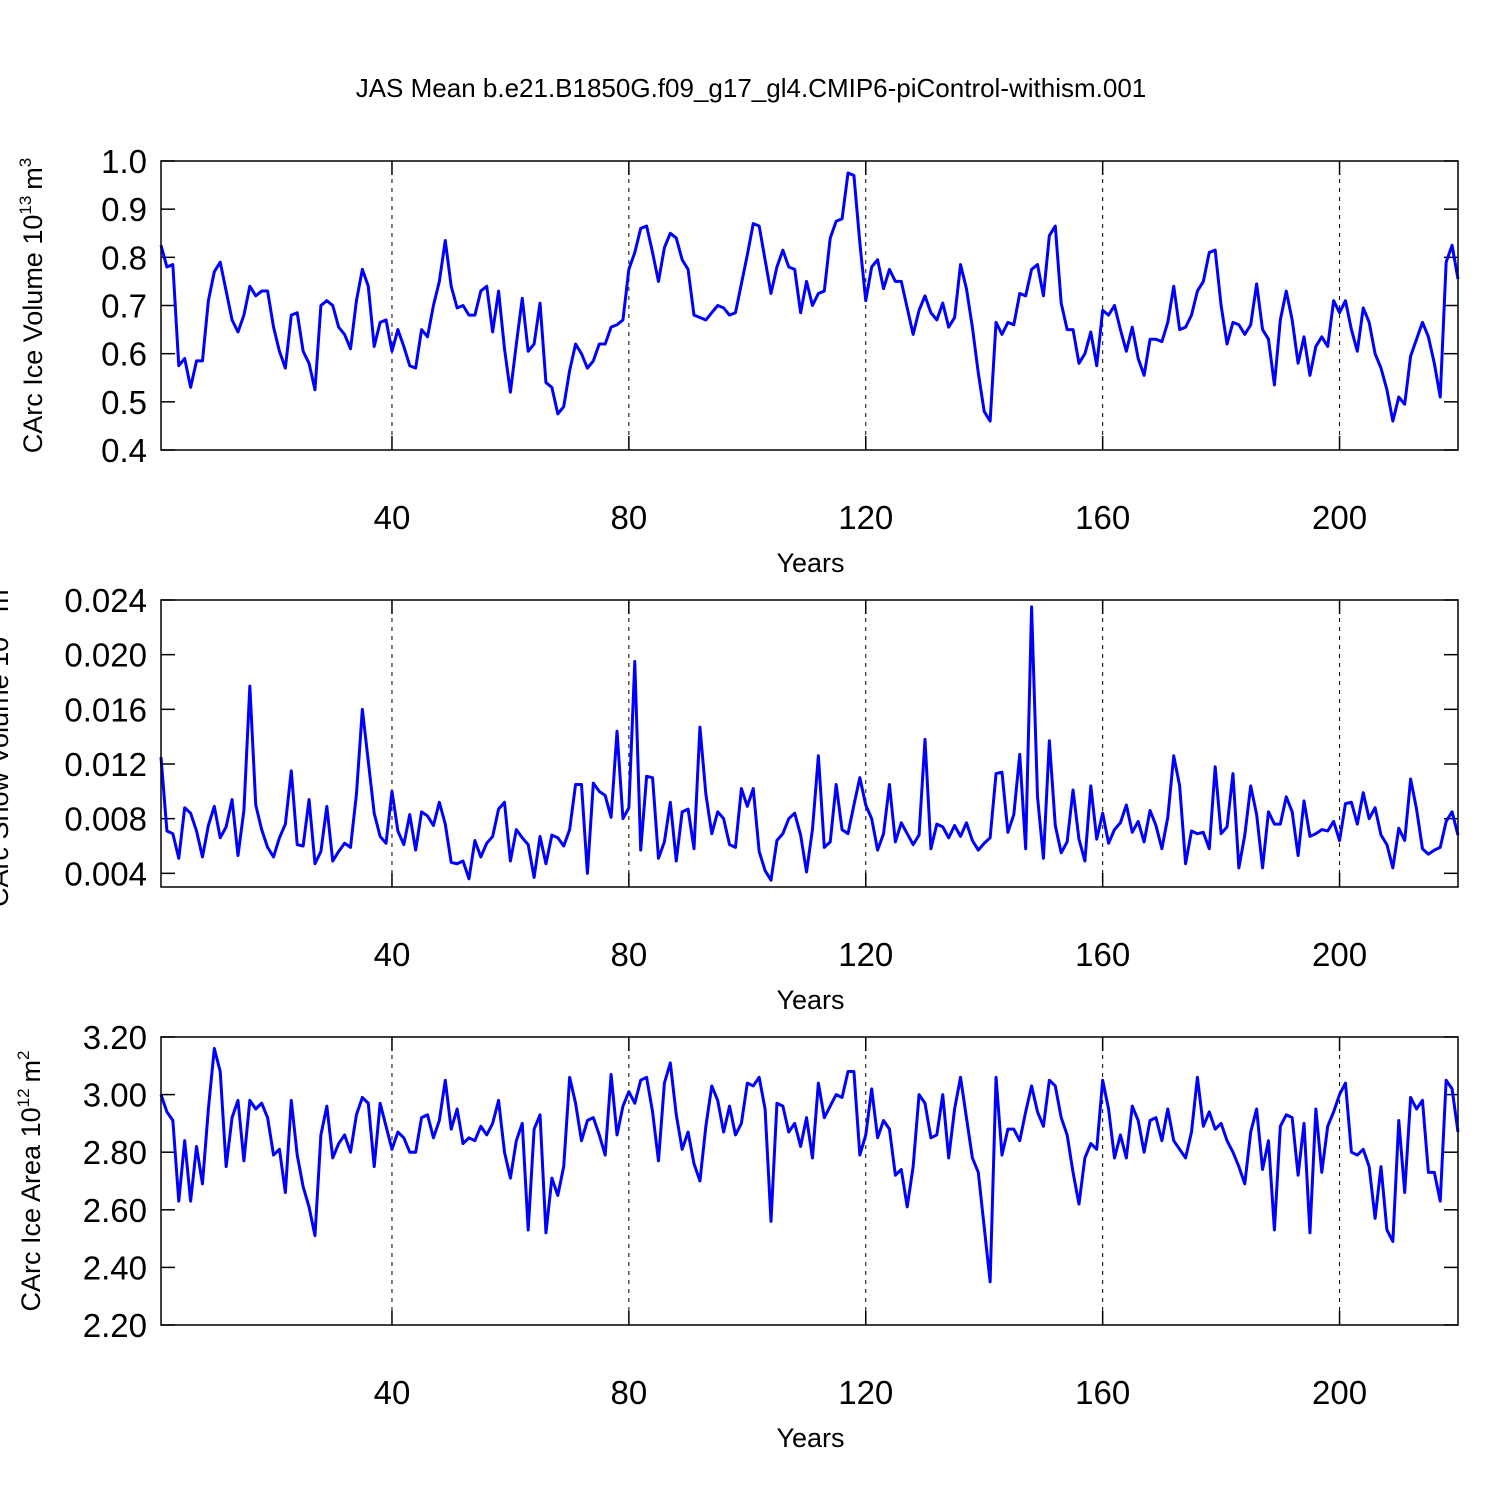 Image resolution: width=1500 pixels, height=1500 pixels. I want to click on y-tick-label: 0.004, so click(105, 873).